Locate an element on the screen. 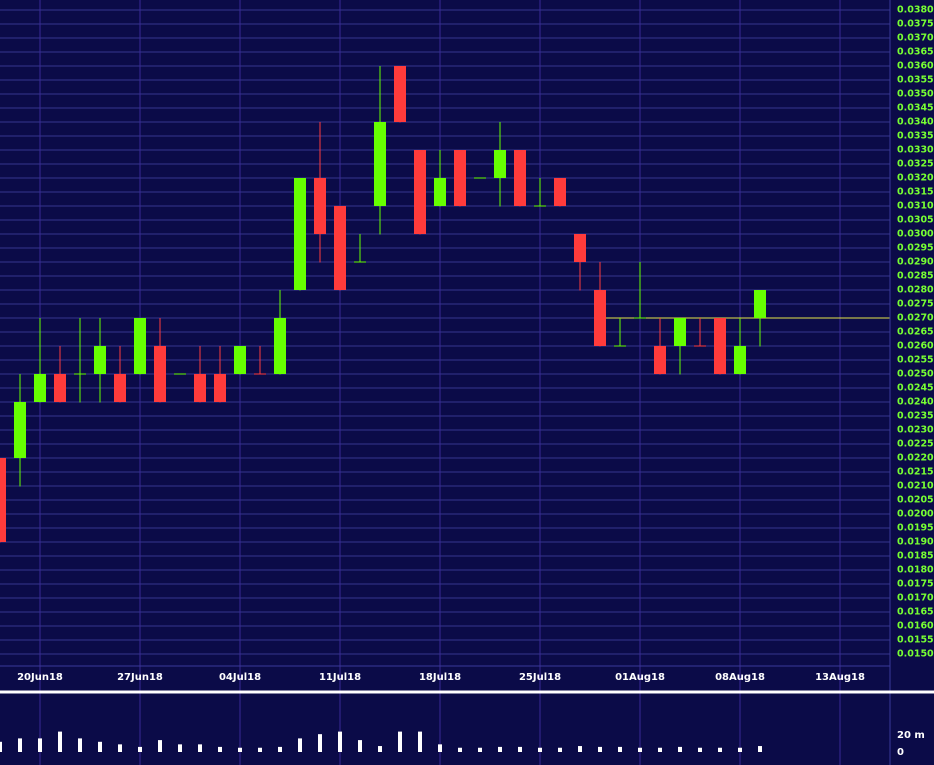 Image resolution: width=934 pixels, height=765 pixels. y-tick-label: 0.0265 is located at coordinates (915, 332).